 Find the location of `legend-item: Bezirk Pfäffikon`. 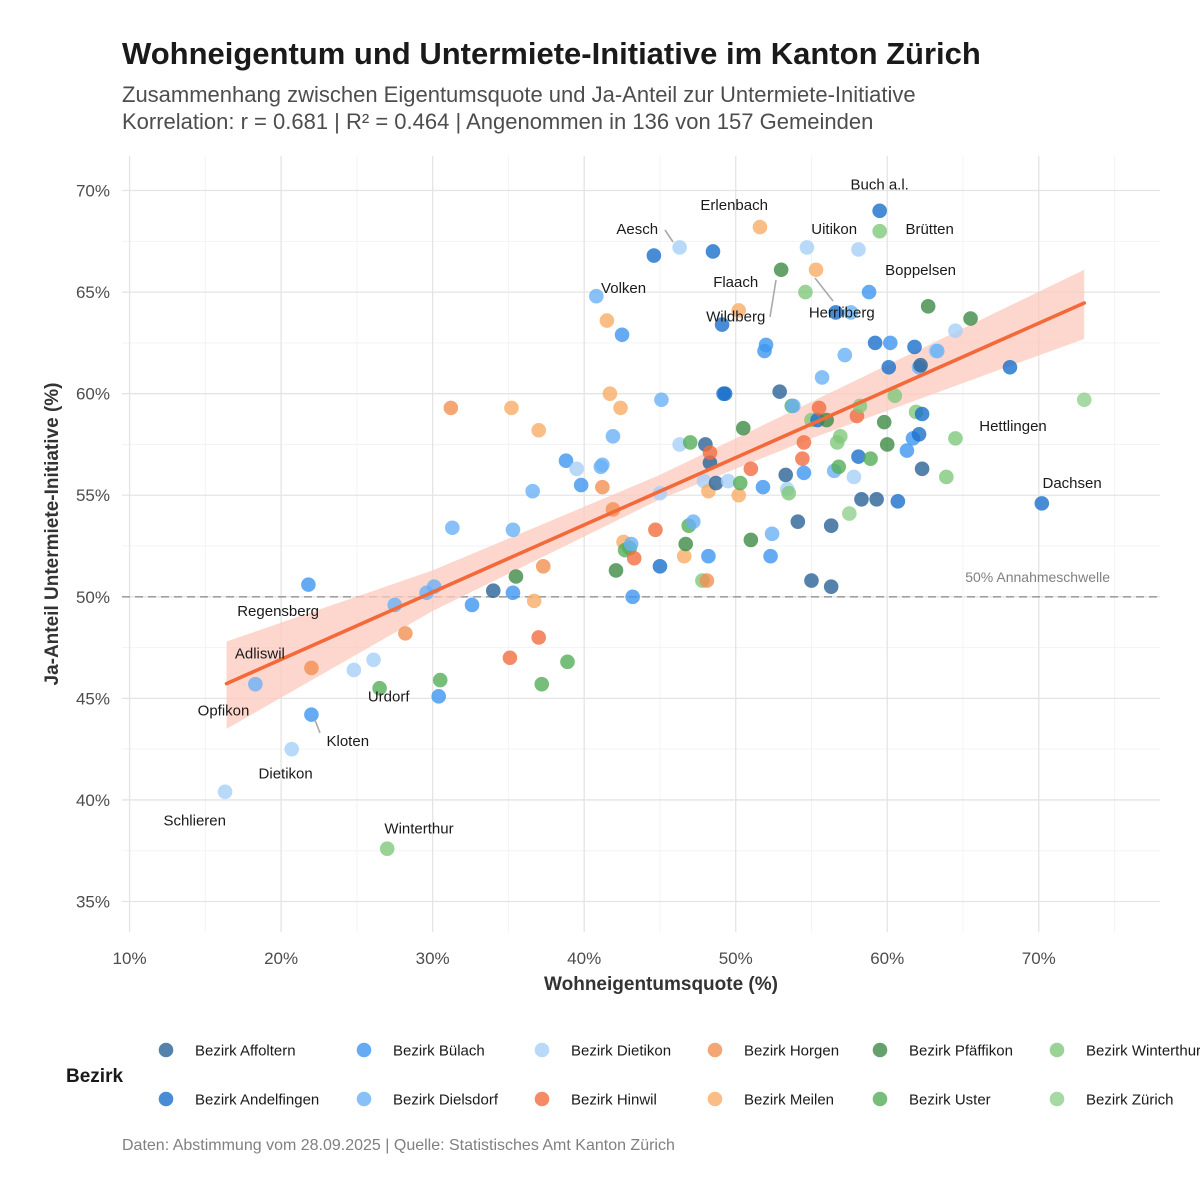

legend-item: Bezirk Pfäffikon is located at coordinates (942, 1051).